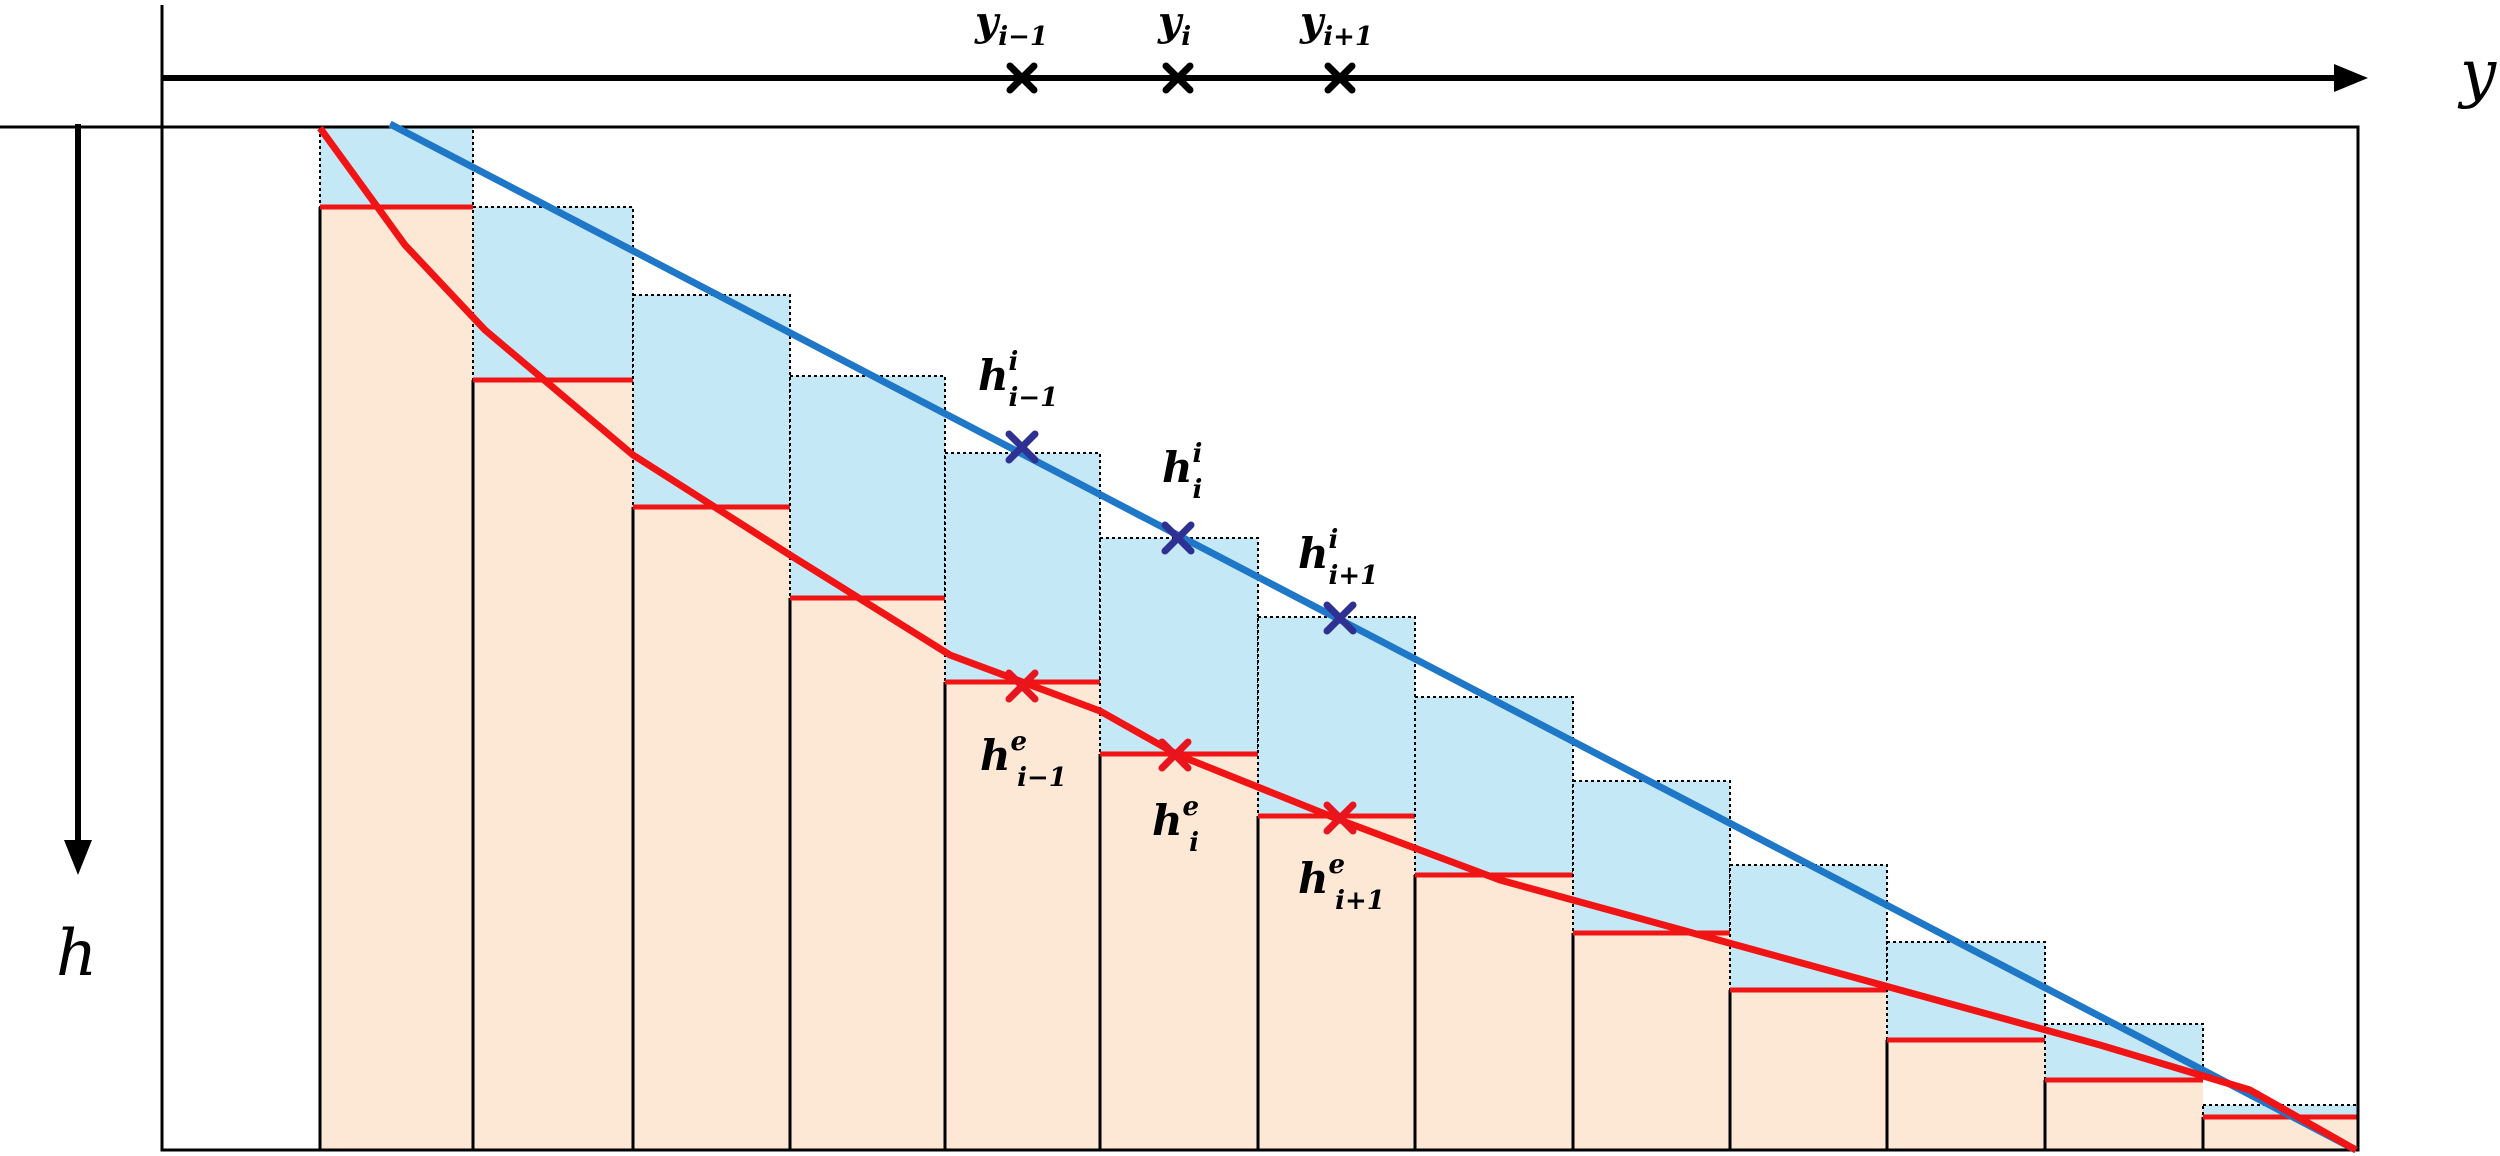 The image size is (2500, 1156). I want to click on interface-label-i-plus-1: hi i+1, so click(1338, 558).